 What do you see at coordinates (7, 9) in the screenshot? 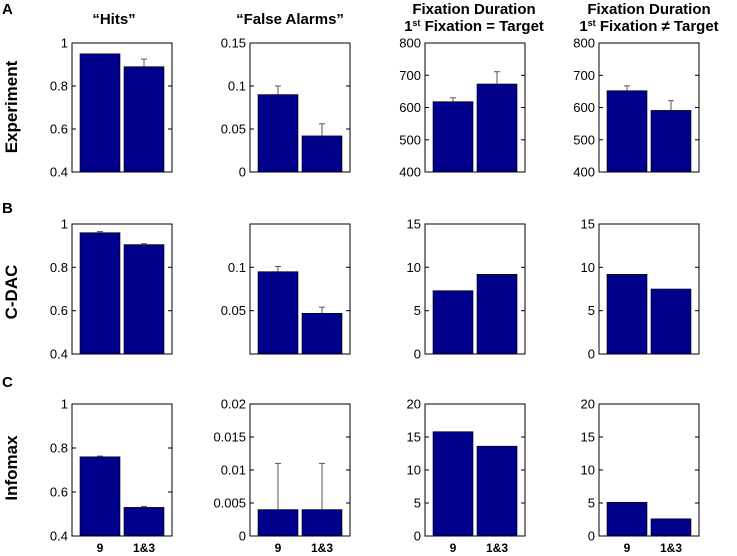
I see `panel-letter-a: A` at bounding box center [7, 9].